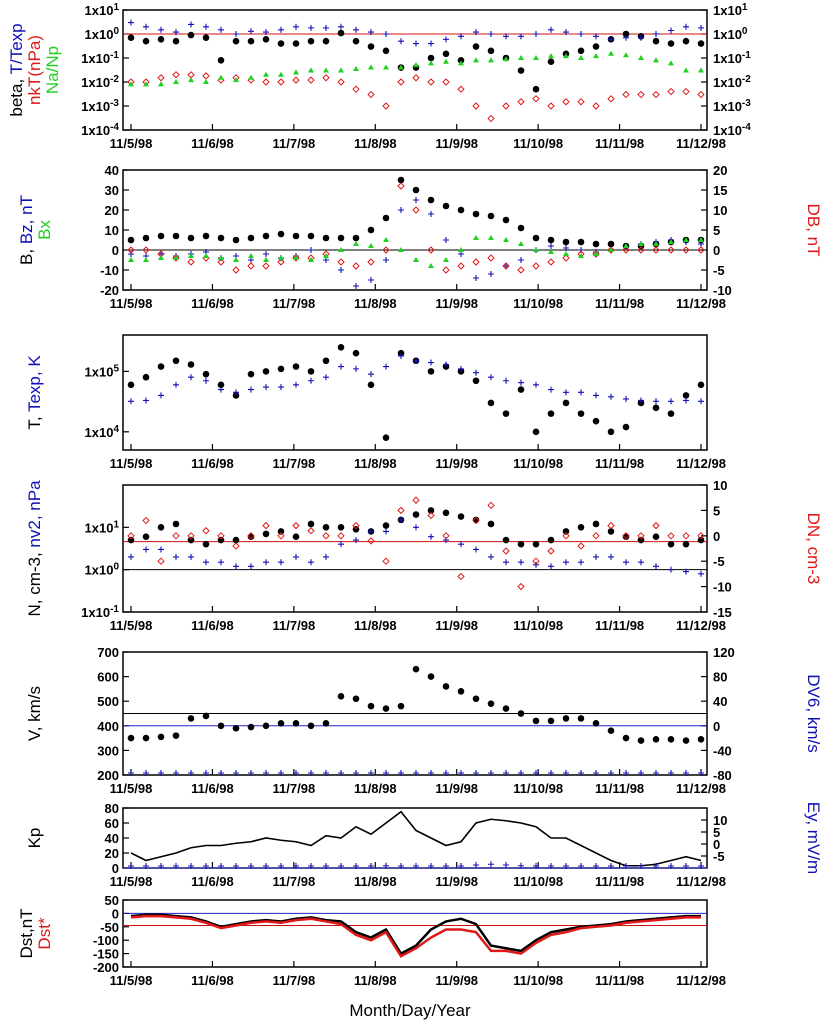 The width and height of the screenshot is (835, 1024). What do you see at coordinates (730, 34) in the screenshot?
I see `right-tick-label: 1x100` at bounding box center [730, 34].